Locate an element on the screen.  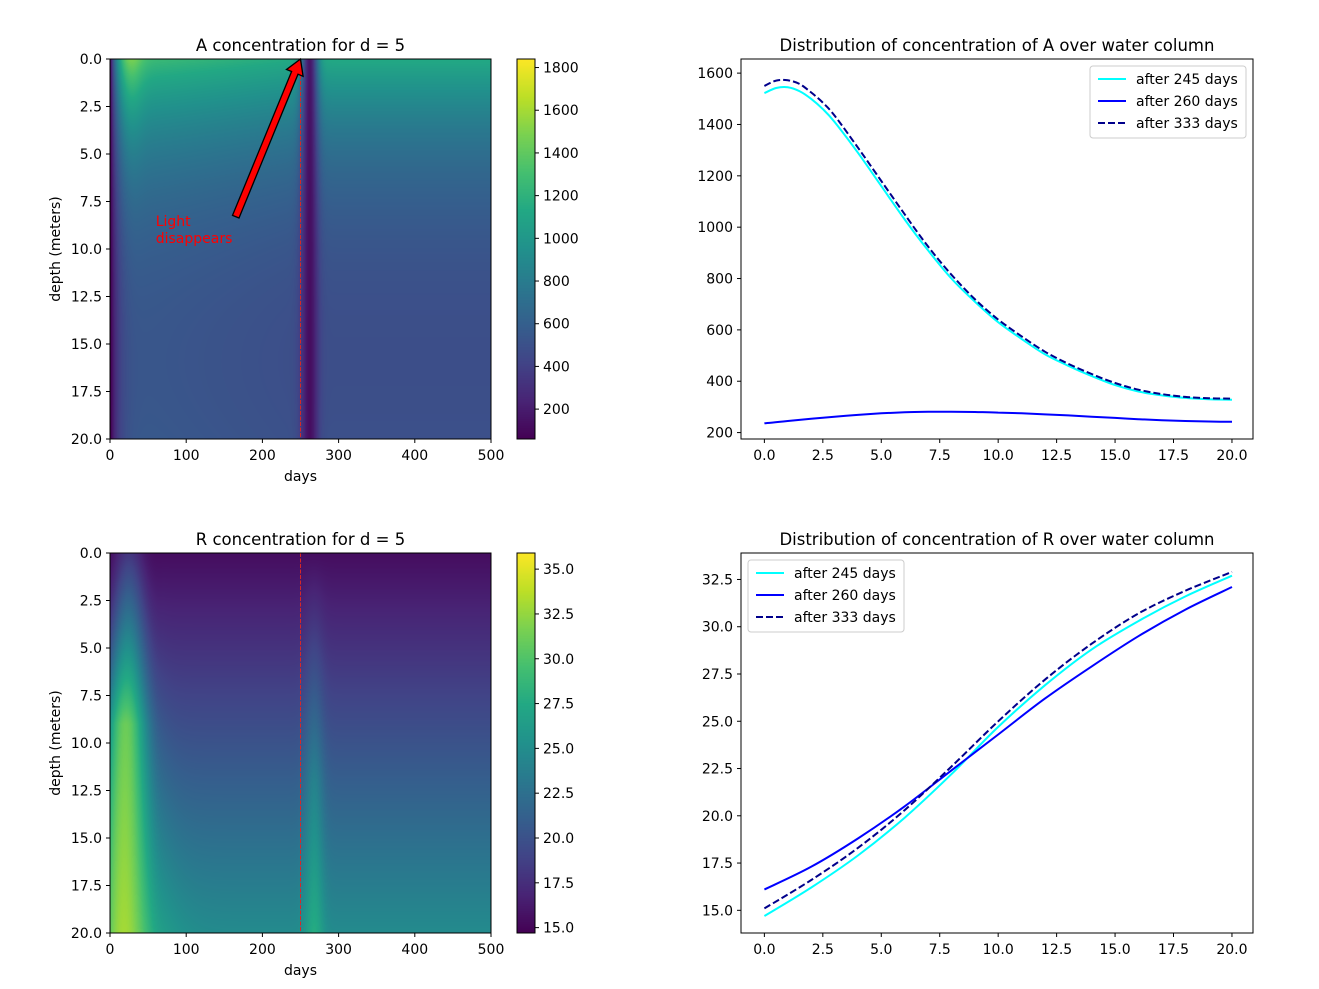
y-tick-label: 1200 is located at coordinates (715, 177).